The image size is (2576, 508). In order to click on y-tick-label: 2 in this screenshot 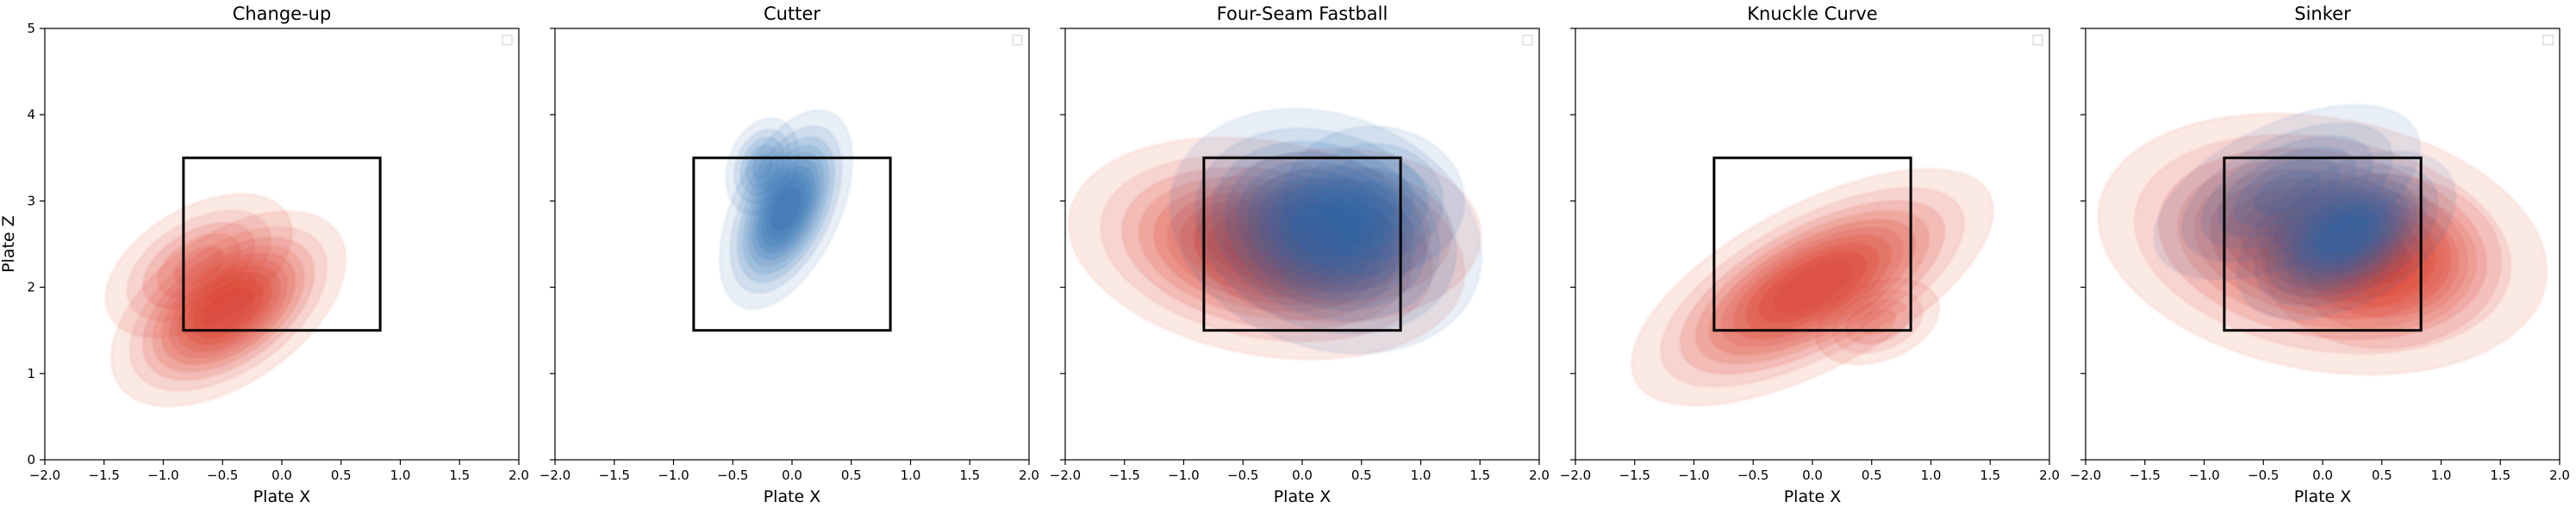, I will do `click(31, 287)`.